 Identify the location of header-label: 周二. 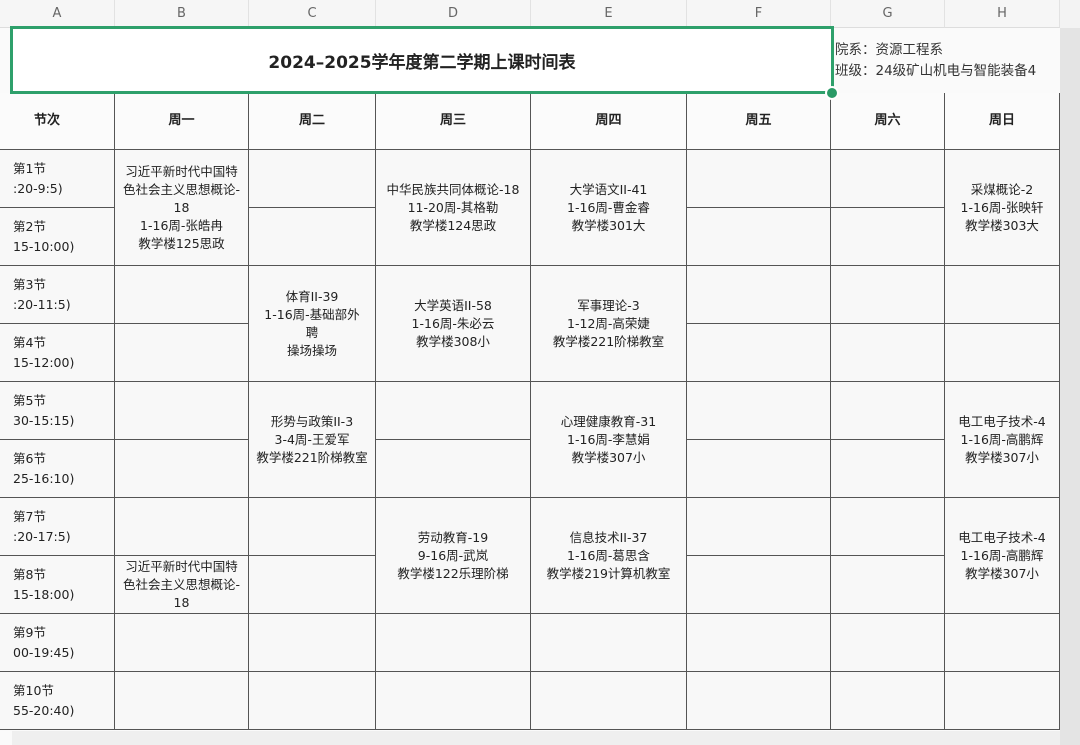
(311, 120).